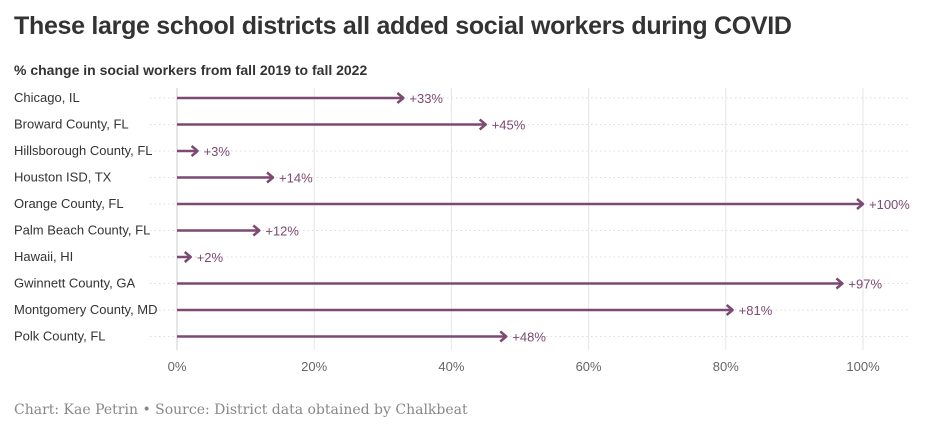 This screenshot has height=434, width=944. Describe the element at coordinates (71, 124) in the screenshot. I see `category-label: Broward County, FL` at that location.